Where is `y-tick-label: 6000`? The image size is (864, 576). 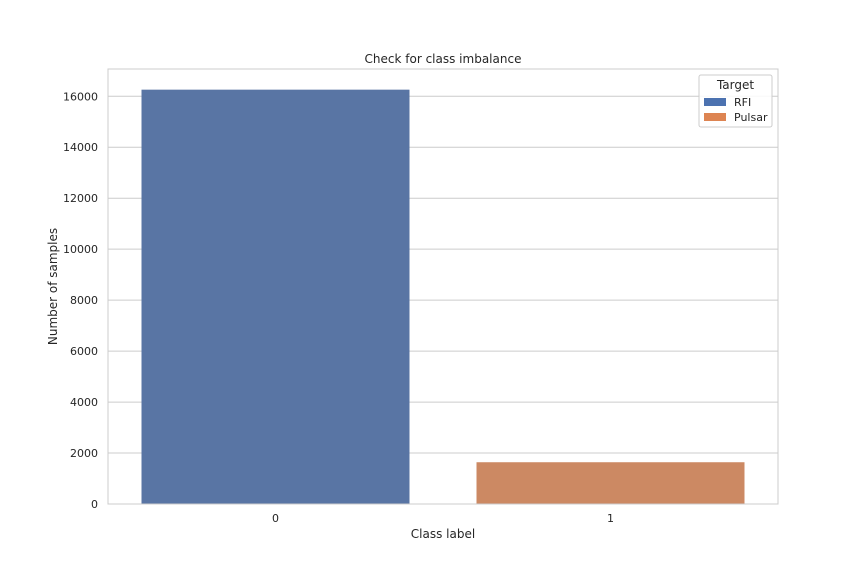
y-tick-label: 6000 is located at coordinates (84, 351).